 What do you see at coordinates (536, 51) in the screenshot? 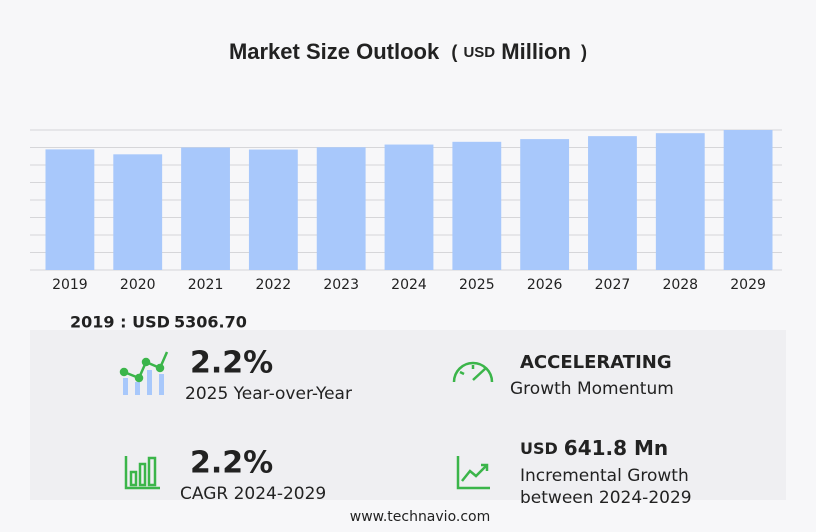
I see `unit-name: Million` at bounding box center [536, 51].